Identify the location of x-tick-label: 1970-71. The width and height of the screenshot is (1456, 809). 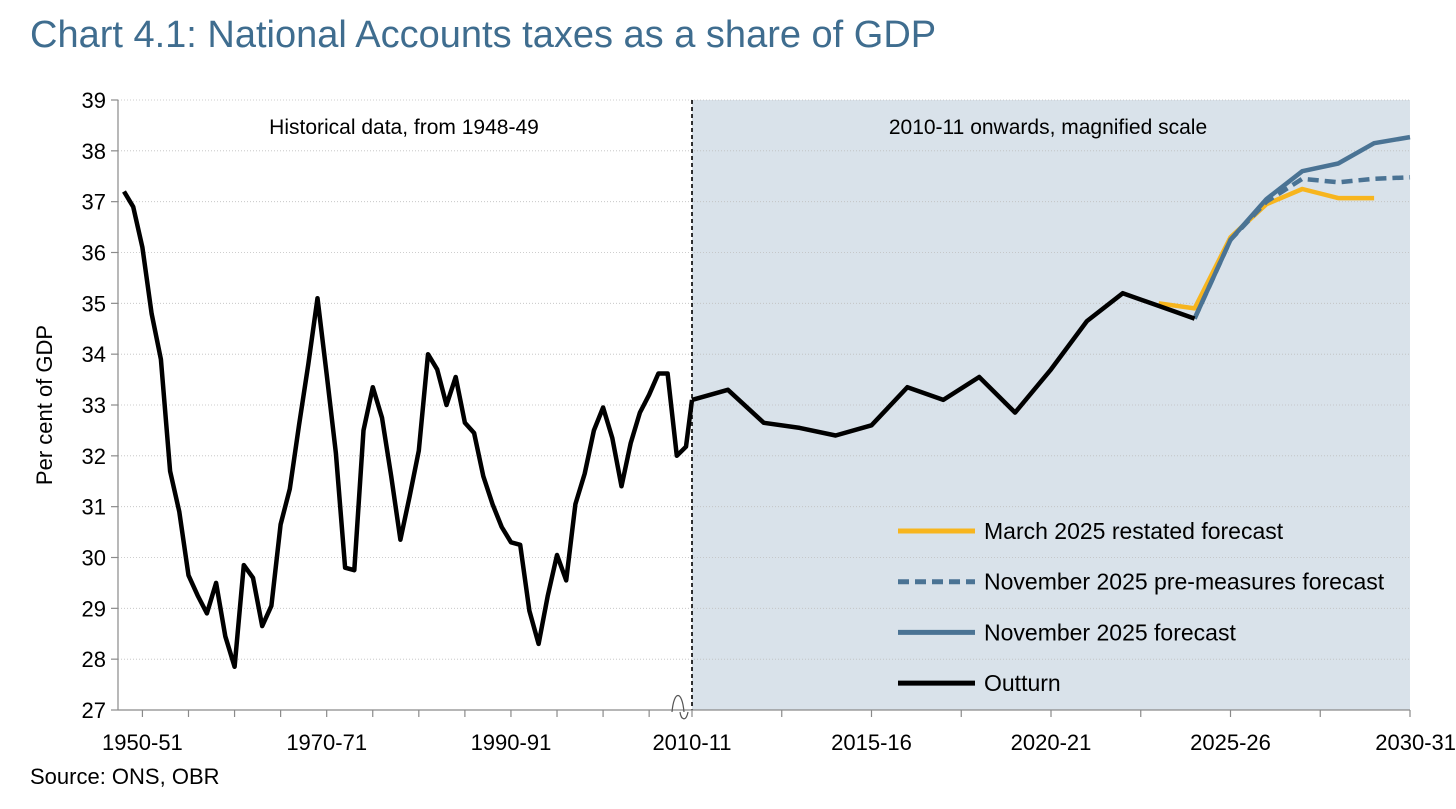
(326, 742).